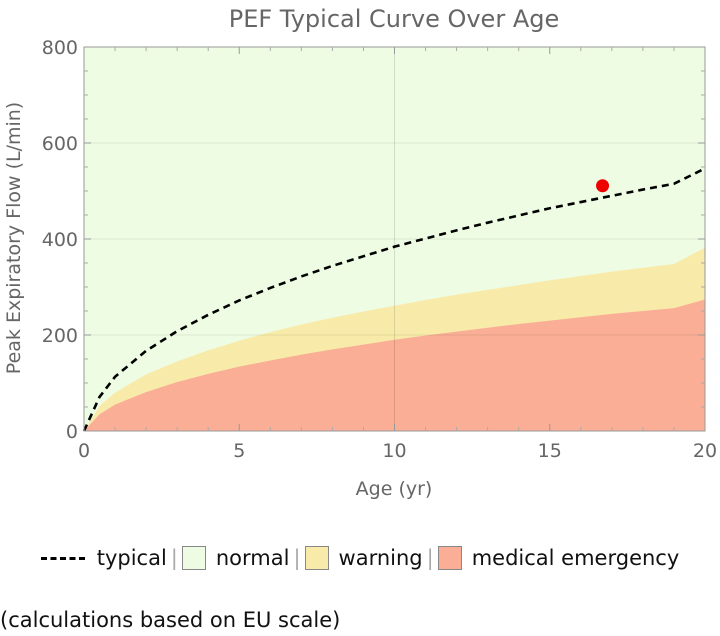 Image resolution: width=720 pixels, height=636 pixels. Describe the element at coordinates (131, 558) in the screenshot. I see `legend-label-typical: typical` at that location.